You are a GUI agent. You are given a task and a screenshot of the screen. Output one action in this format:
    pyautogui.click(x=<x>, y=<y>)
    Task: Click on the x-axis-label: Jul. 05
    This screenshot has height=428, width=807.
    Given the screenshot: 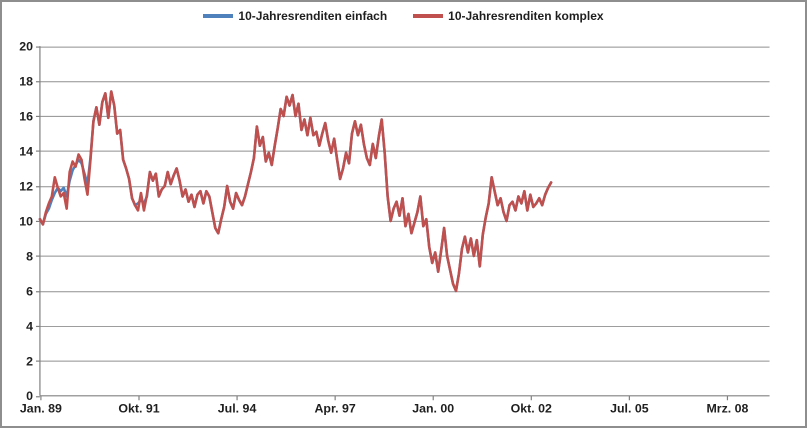 What is the action you would take?
    pyautogui.click(x=629, y=409)
    